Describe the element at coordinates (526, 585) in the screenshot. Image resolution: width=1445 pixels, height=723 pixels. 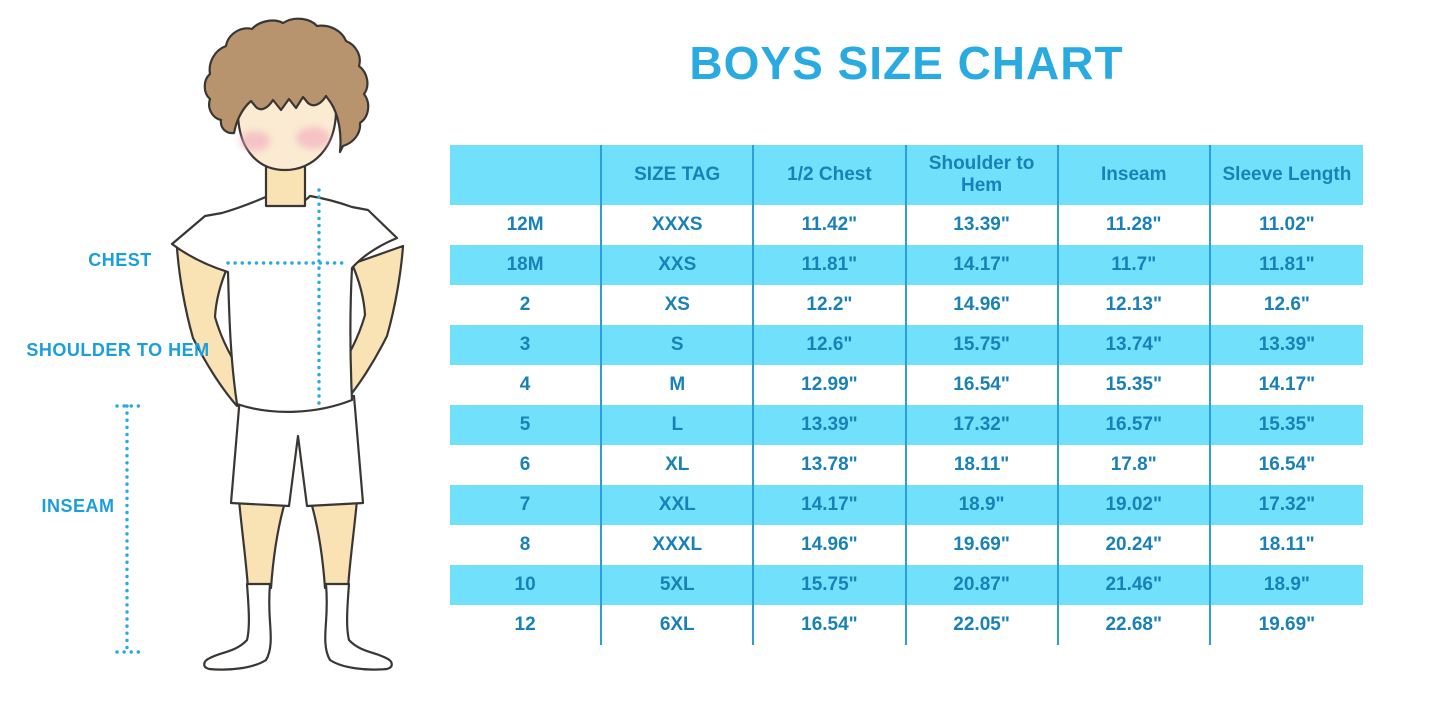
I see `table-cell: 10` at that location.